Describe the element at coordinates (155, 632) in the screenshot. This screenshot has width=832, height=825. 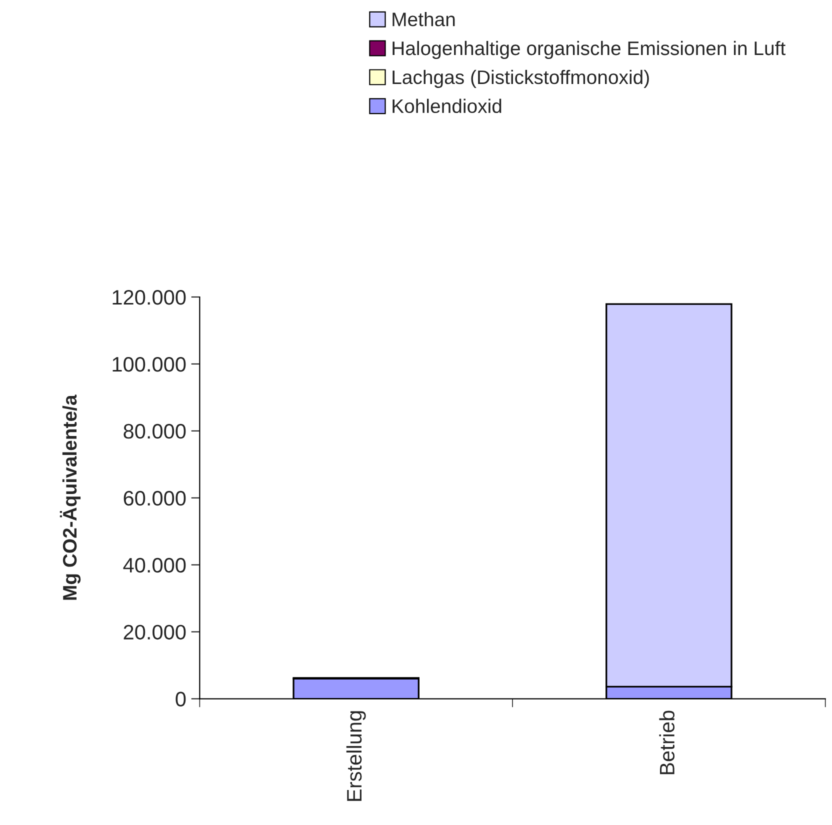
I see `y-tick-label: 20.000` at that location.